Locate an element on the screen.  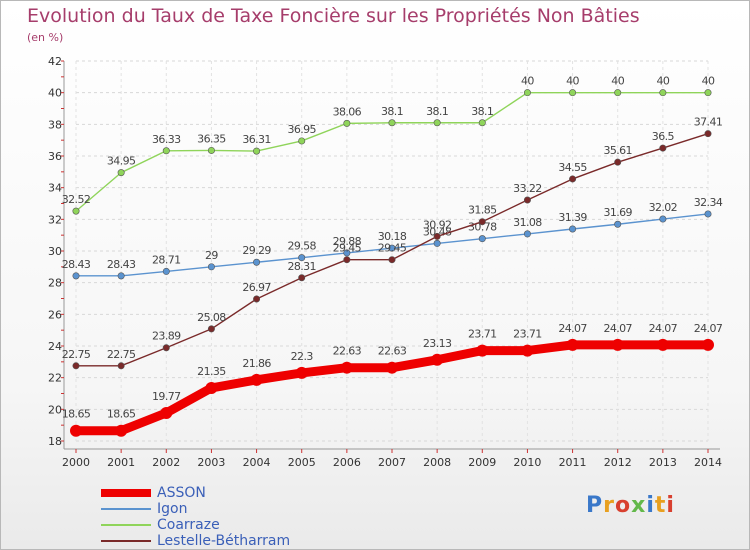
logo-letter: i is located at coordinates (650, 505).